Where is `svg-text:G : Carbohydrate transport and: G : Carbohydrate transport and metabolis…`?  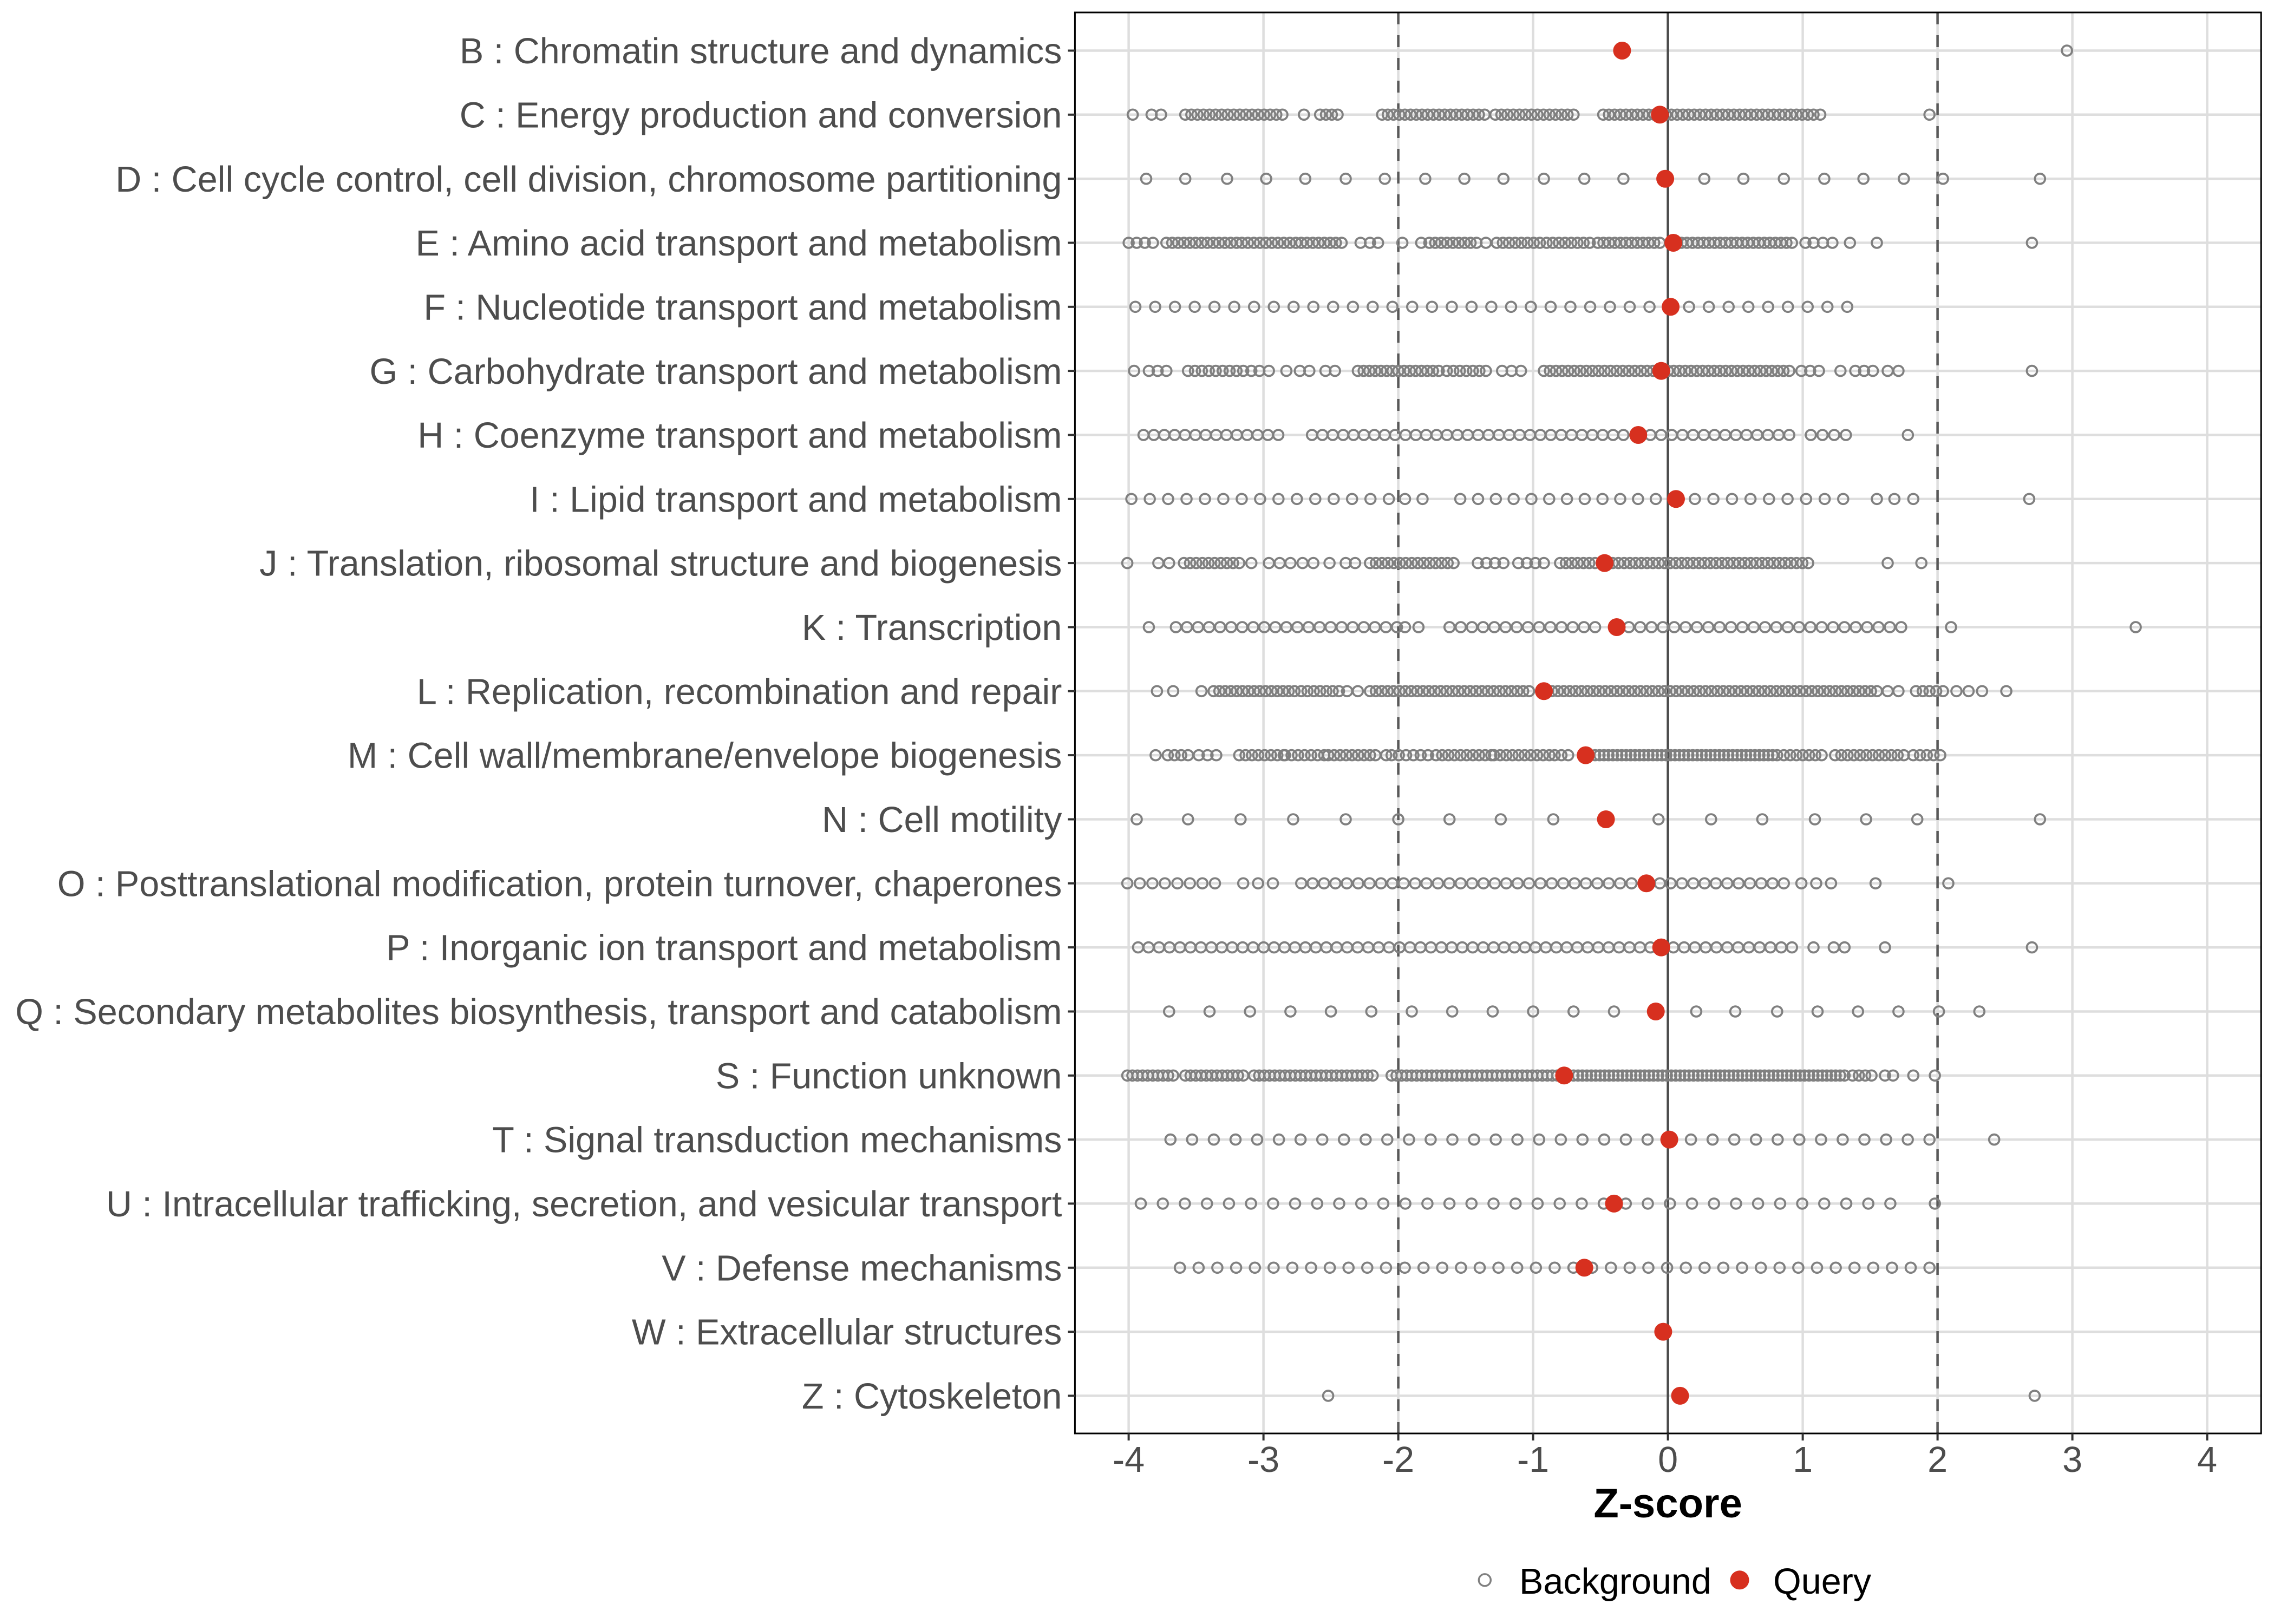
svg-text:G : Carbohydrate transport and: G : Carbohydrate transport and metabolis… is located at coordinates (716, 372).